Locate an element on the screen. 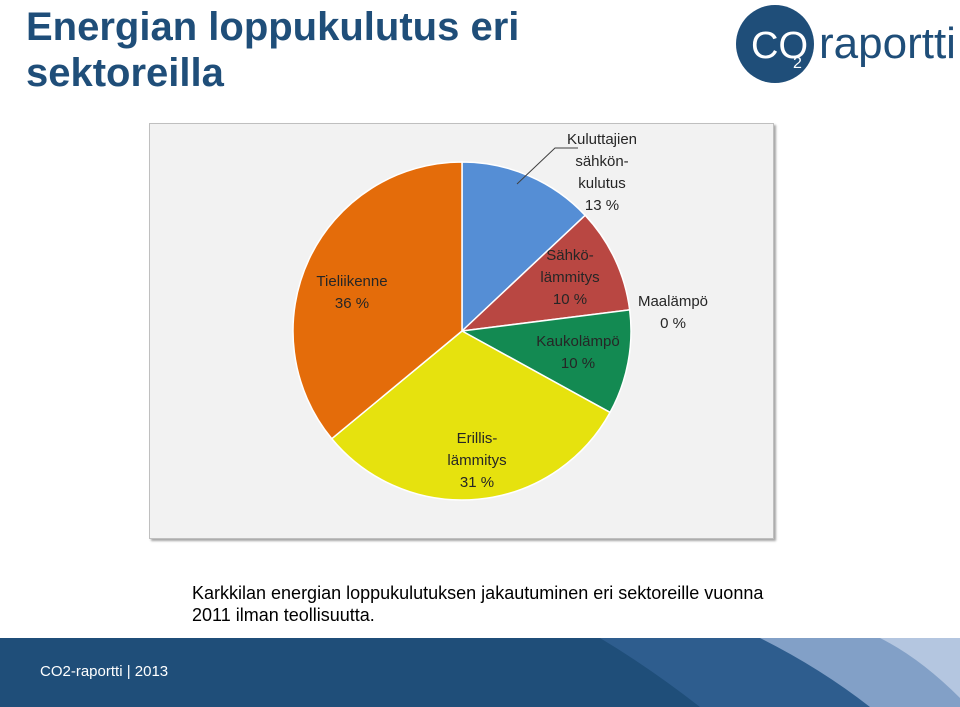  page-title: Energian loppukulutus eri sektoreilla is located at coordinates (273, 50).